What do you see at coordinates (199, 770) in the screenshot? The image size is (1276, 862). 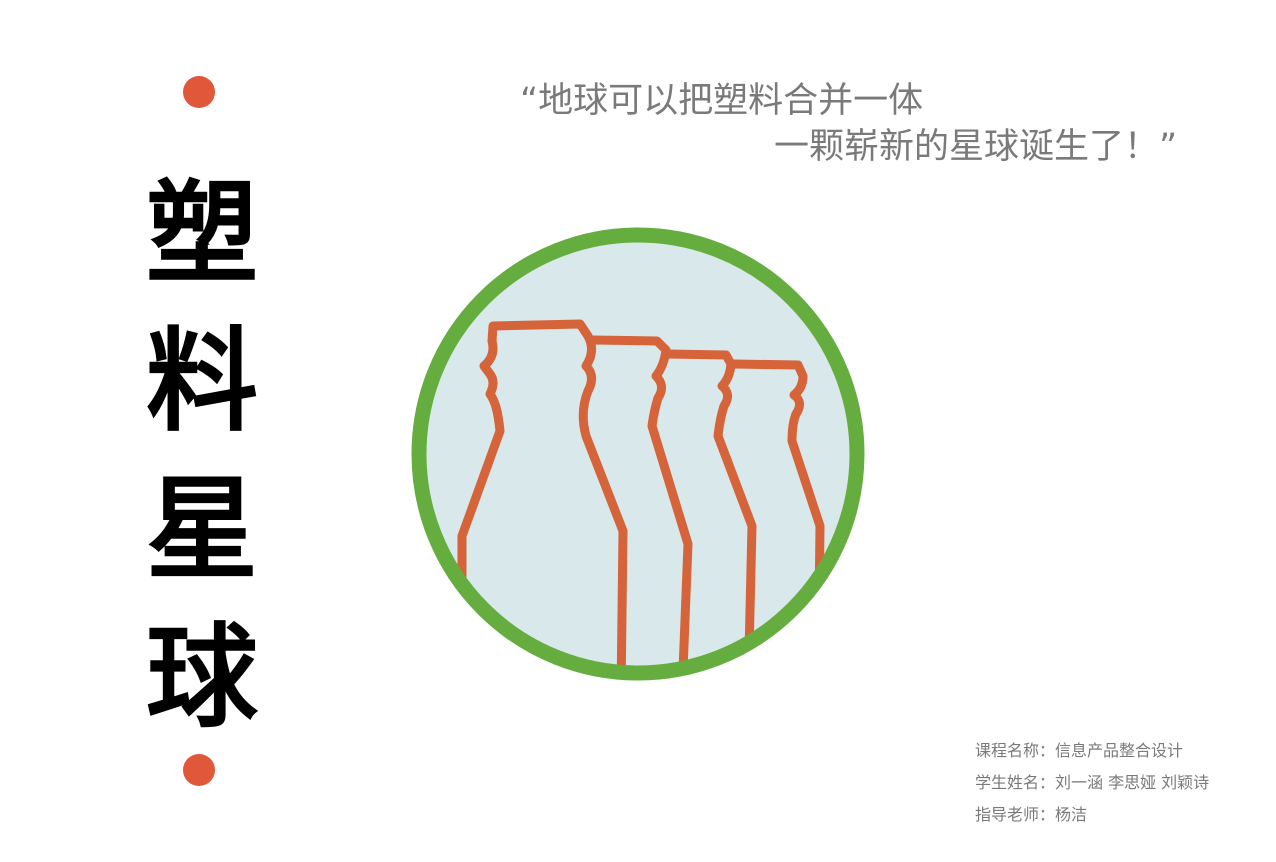 I see `accent-dot-bottom` at bounding box center [199, 770].